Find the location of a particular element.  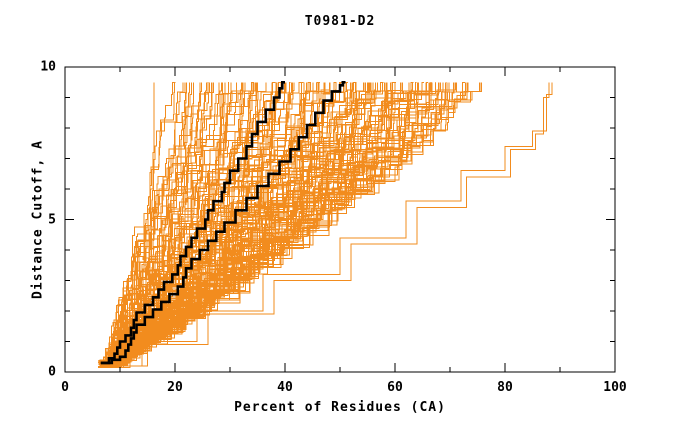

x-tick-label: 60 is located at coordinates (395, 387).